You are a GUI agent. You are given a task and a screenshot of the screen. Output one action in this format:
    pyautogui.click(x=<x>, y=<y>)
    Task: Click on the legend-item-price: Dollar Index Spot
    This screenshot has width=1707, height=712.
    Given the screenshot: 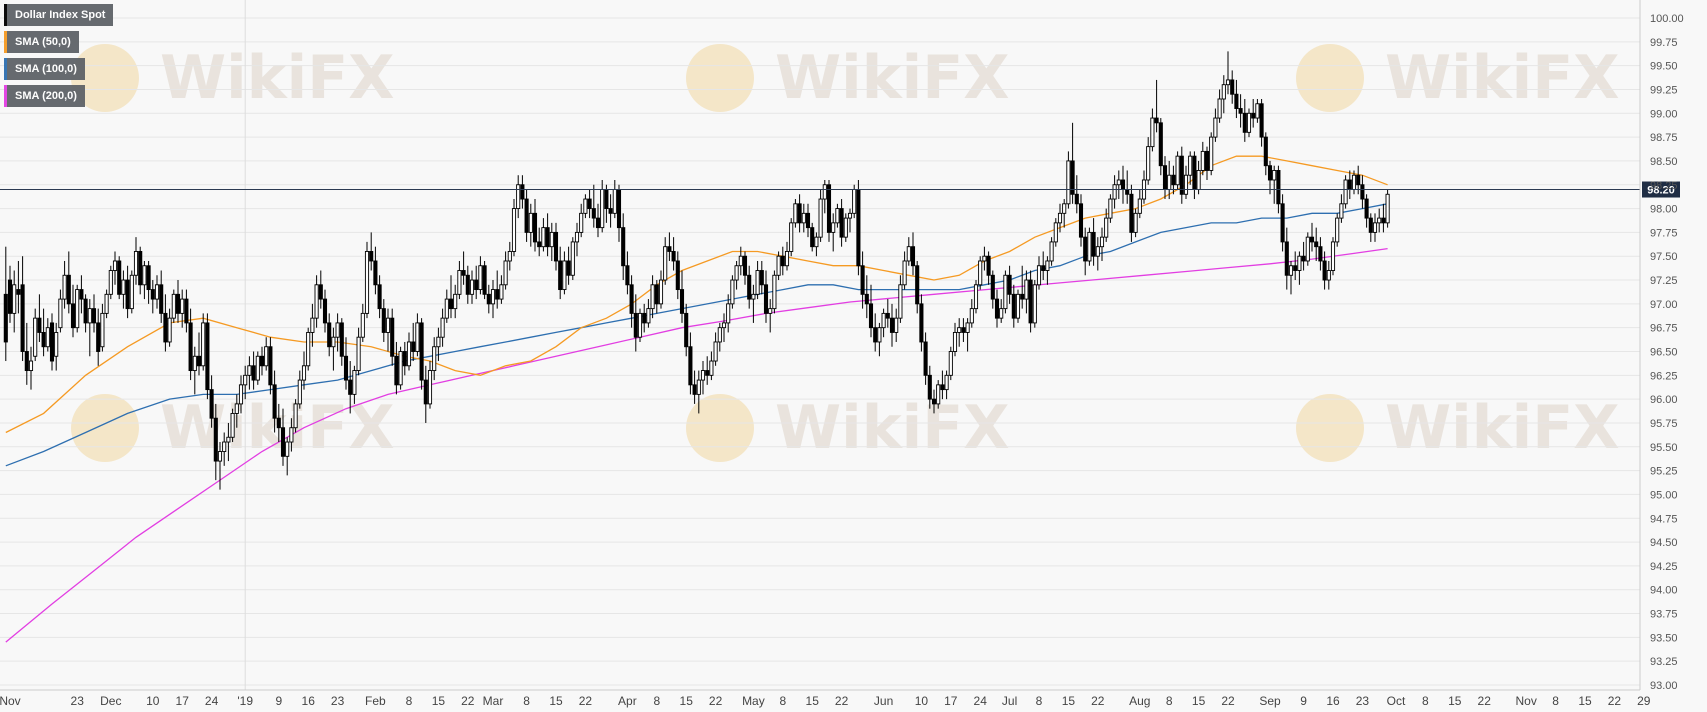 What is the action you would take?
    pyautogui.click(x=59, y=15)
    